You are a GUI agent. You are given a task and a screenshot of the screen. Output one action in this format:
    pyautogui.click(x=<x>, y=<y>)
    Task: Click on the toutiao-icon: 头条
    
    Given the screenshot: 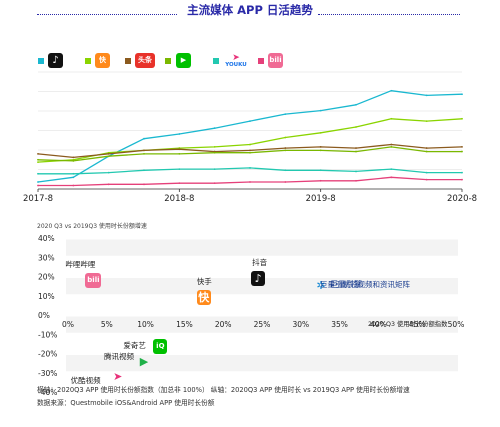 What is the action you would take?
    pyautogui.click(x=145, y=60)
    